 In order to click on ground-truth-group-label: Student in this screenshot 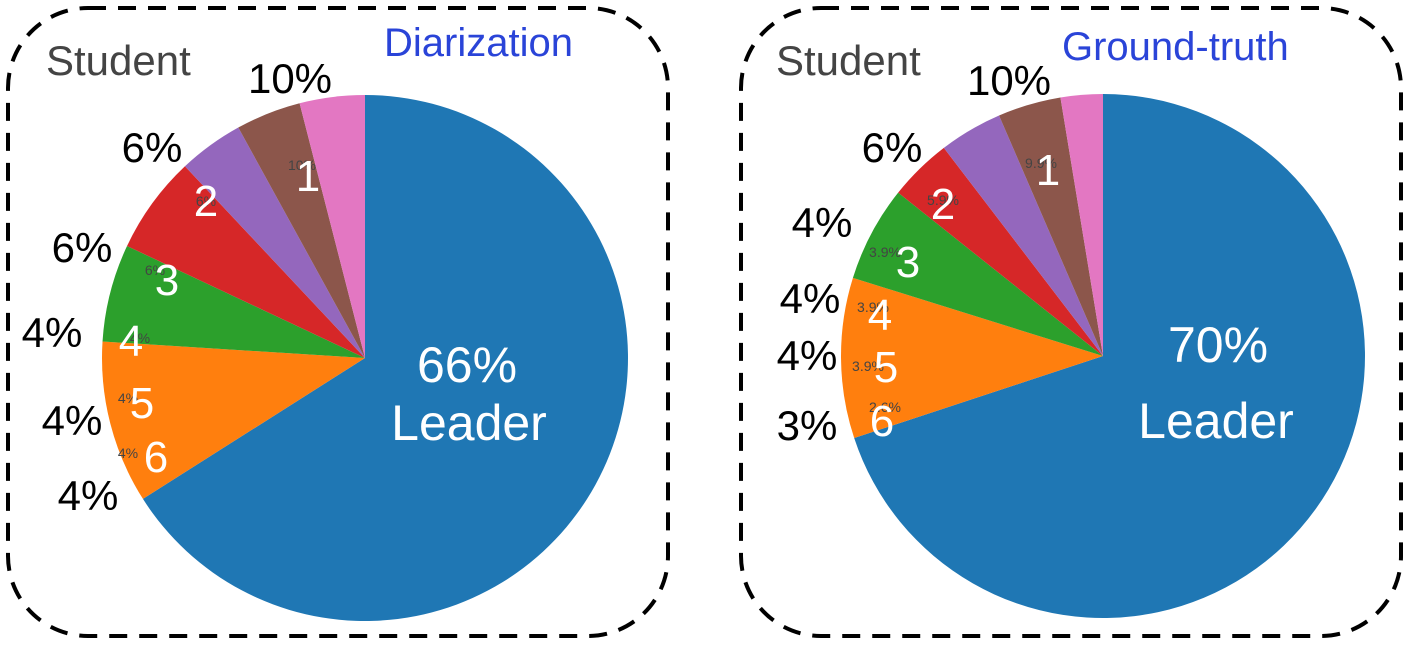, I will do `click(848, 60)`.